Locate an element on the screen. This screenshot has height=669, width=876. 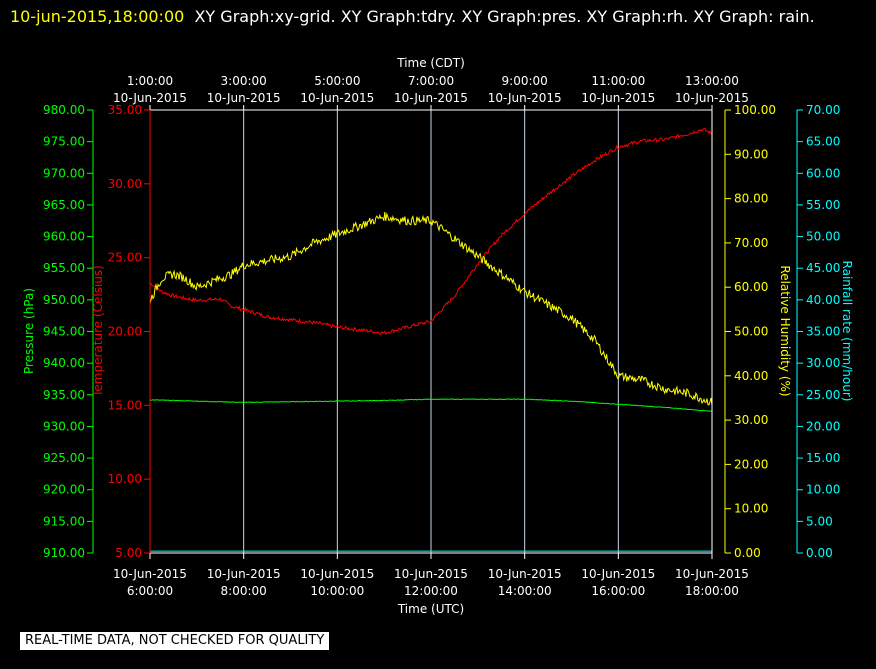
rain-axis-label: Rainfall rate (mm/hour) is located at coordinates (847, 331).